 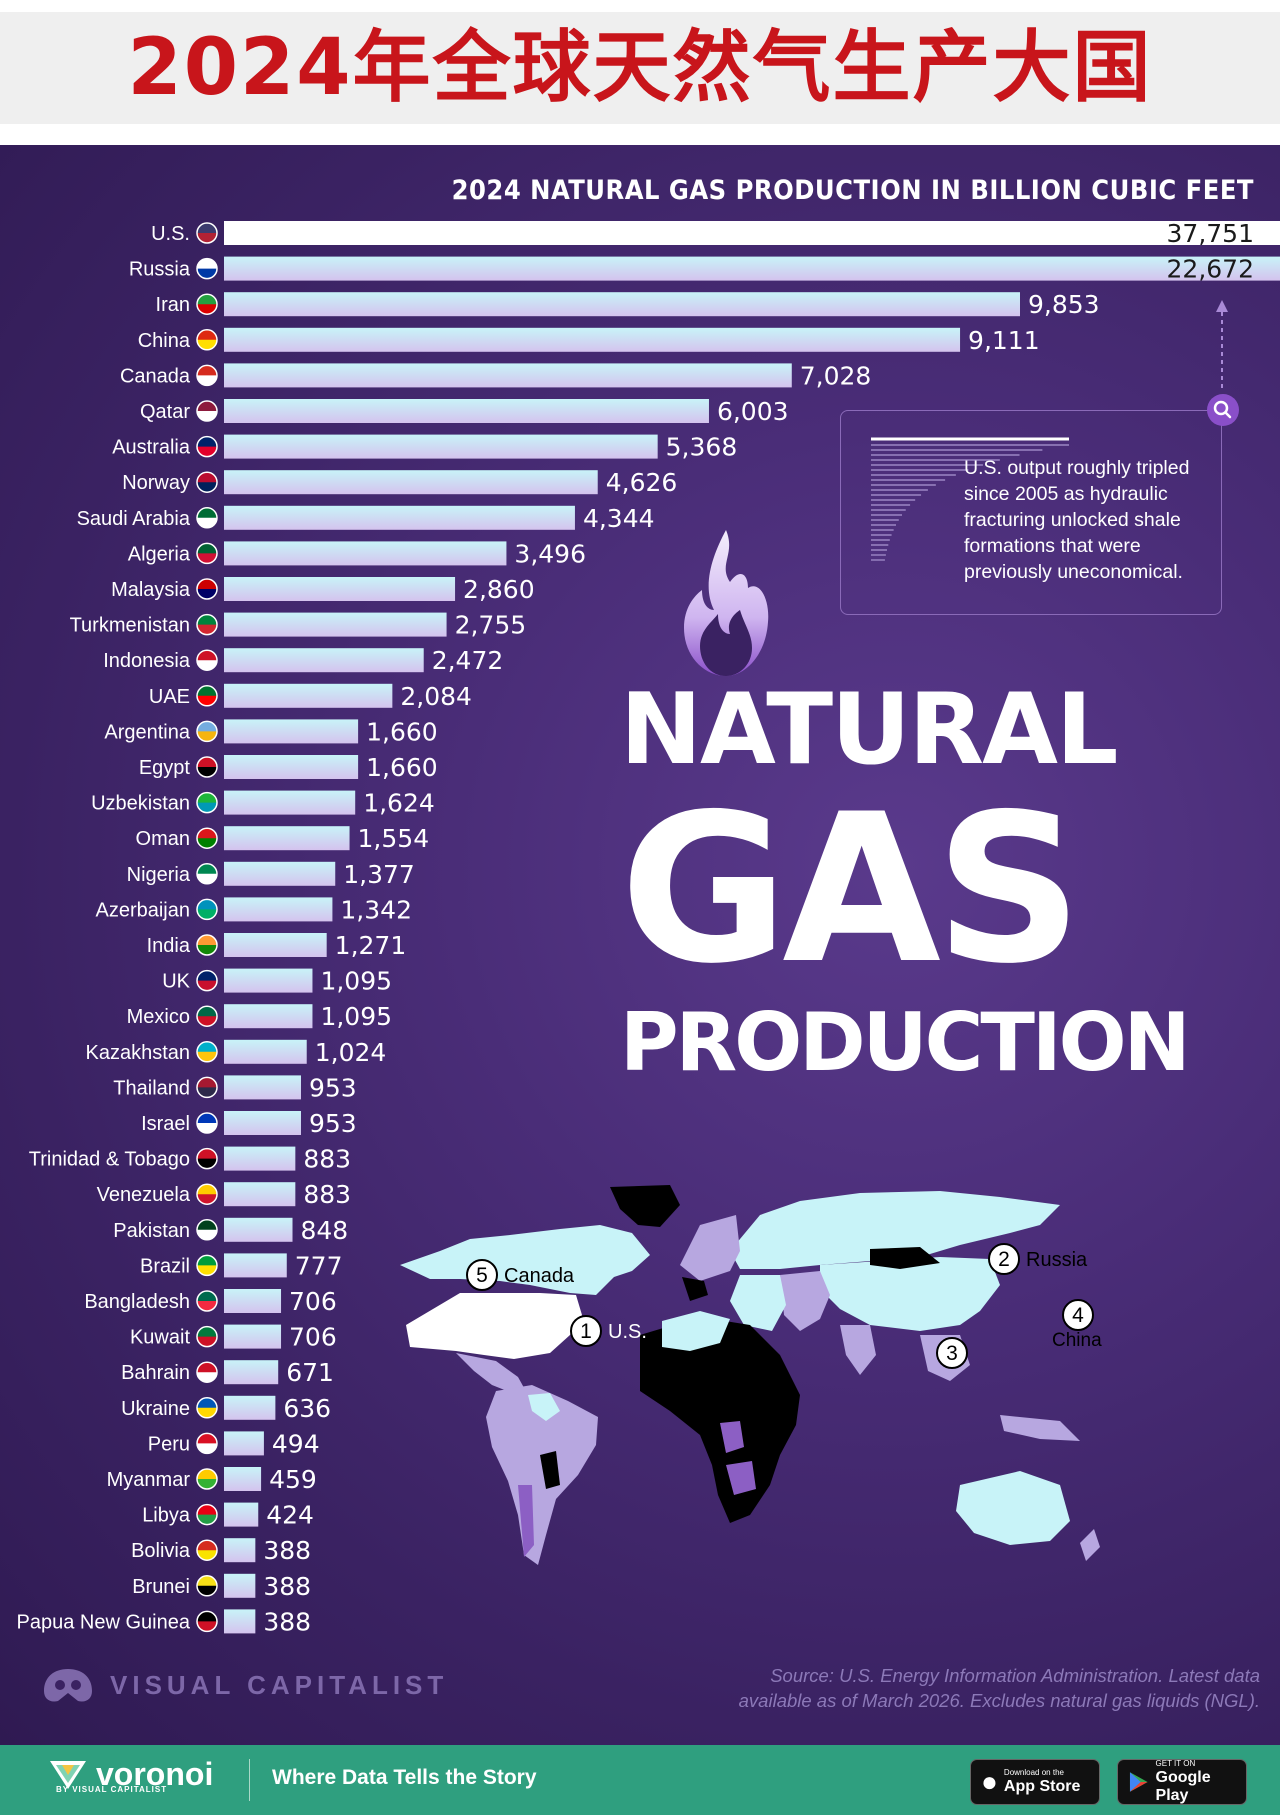 I want to click on flag-icon-algeria, so click(x=207, y=553).